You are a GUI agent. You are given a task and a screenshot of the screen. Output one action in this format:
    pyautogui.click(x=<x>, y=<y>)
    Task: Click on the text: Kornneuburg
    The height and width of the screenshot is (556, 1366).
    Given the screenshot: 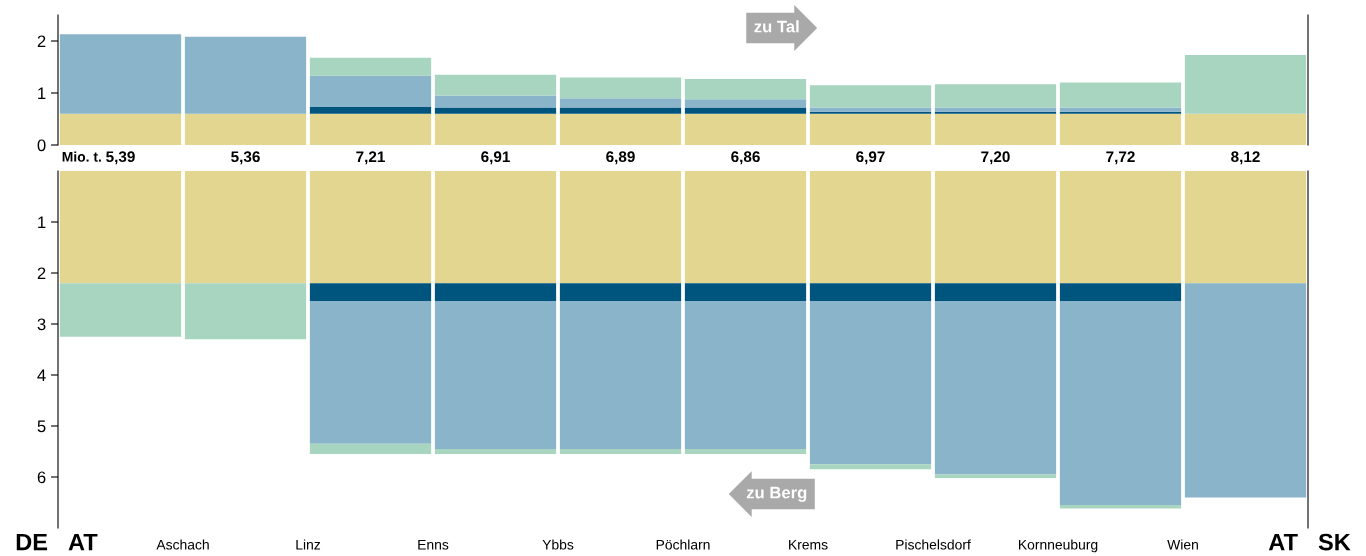 What is the action you would take?
    pyautogui.click(x=1058, y=546)
    